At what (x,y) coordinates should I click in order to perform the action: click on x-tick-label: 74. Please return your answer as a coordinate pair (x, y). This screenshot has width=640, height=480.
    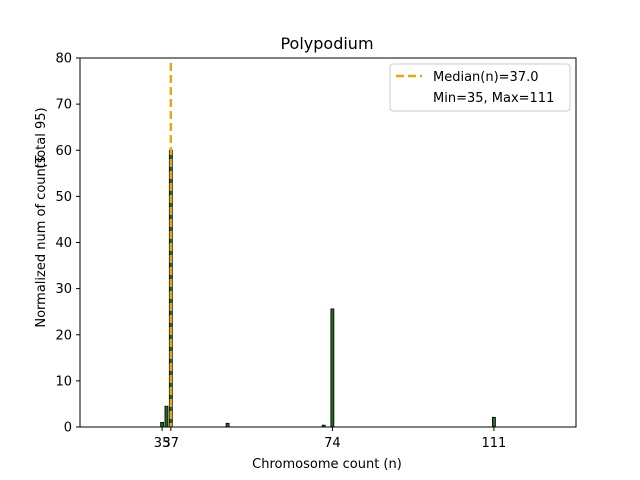
    Looking at the image, I should click on (332, 443).